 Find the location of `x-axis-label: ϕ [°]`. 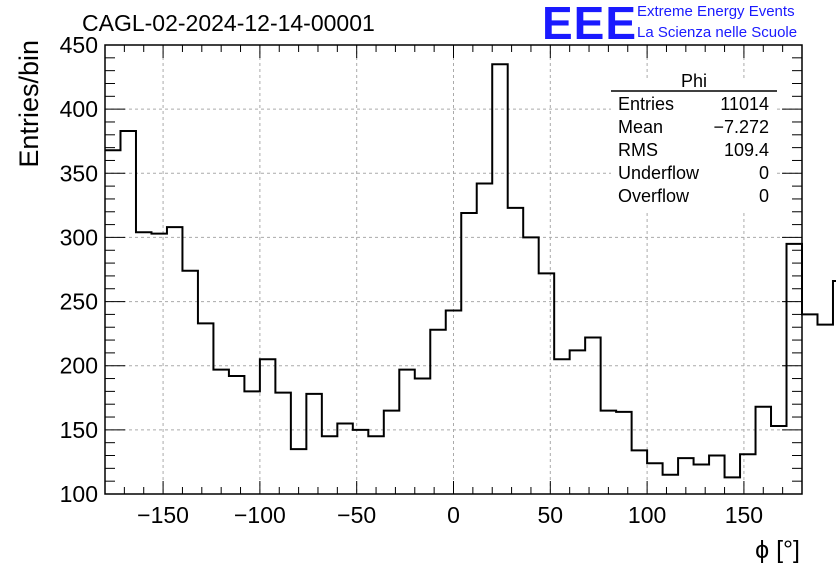

x-axis-label: ϕ [°] is located at coordinates (777, 550).